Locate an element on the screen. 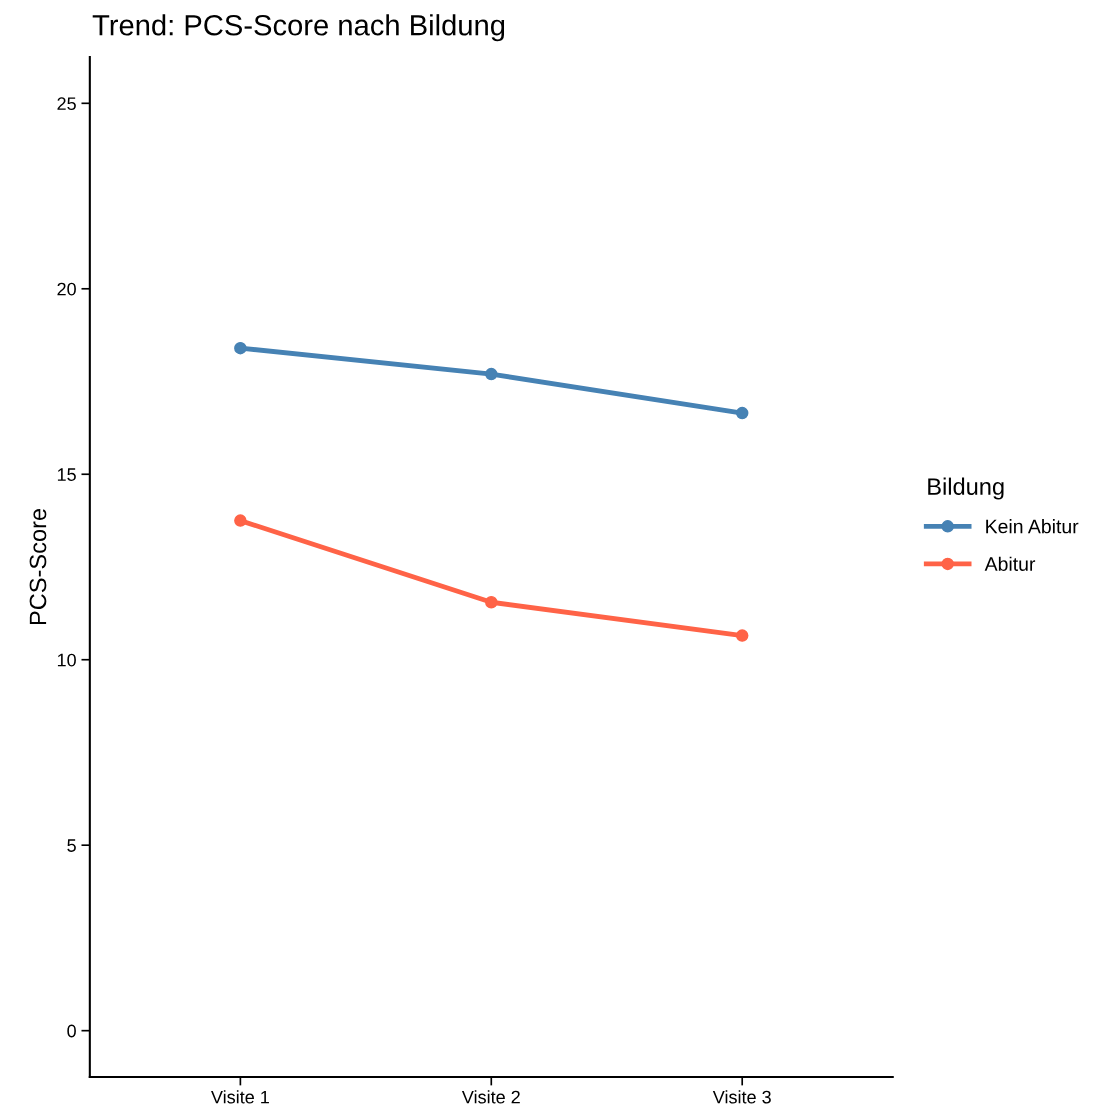  legend-label: Abitur is located at coordinates (1010, 563).